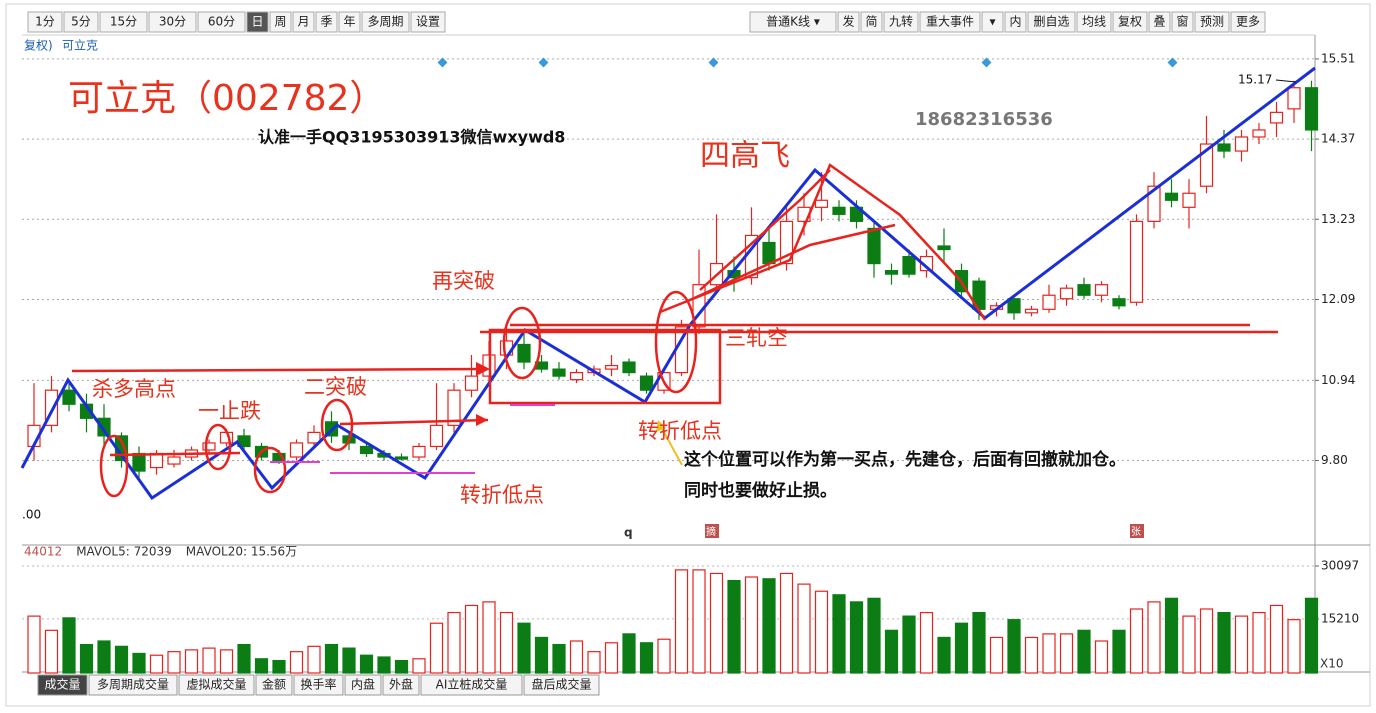 This screenshot has width=1376, height=713. What do you see at coordinates (1338, 380) in the screenshot?
I see `y-tick-label: 10.94` at bounding box center [1338, 380].